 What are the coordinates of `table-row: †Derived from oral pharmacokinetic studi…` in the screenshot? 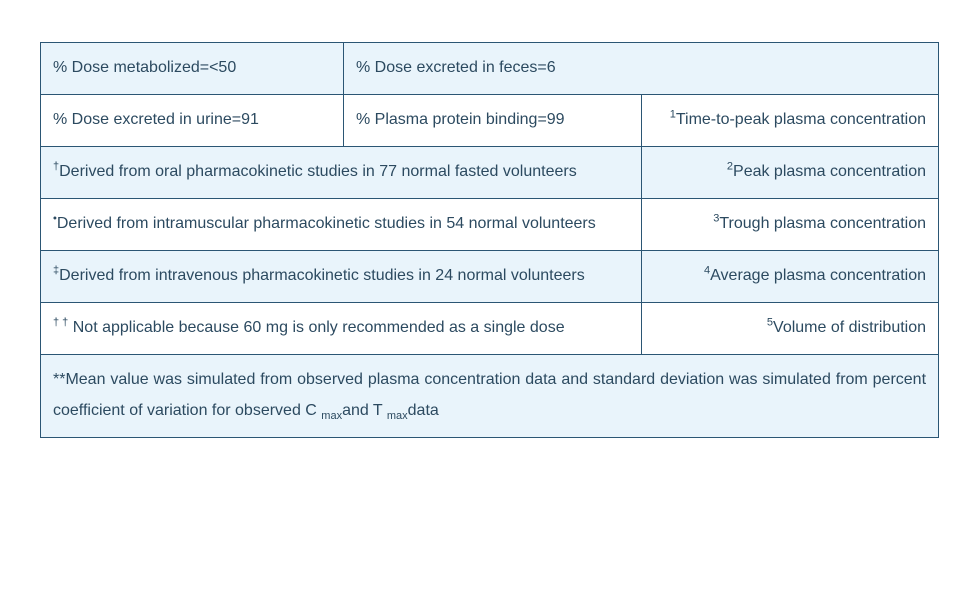 It's located at (490, 172).